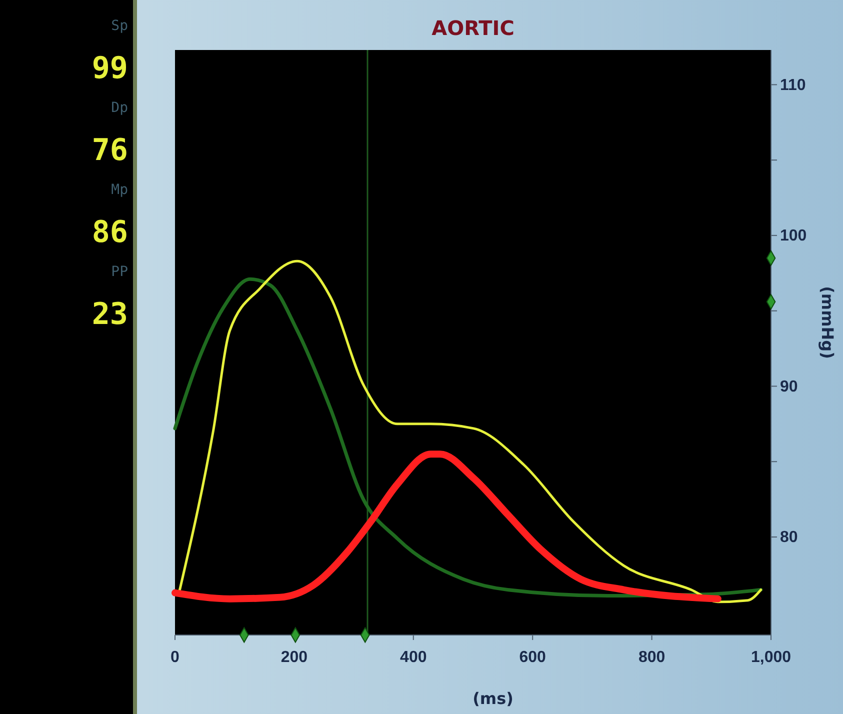  What do you see at coordinates (110, 150) in the screenshot?
I see `text: 76` at bounding box center [110, 150].